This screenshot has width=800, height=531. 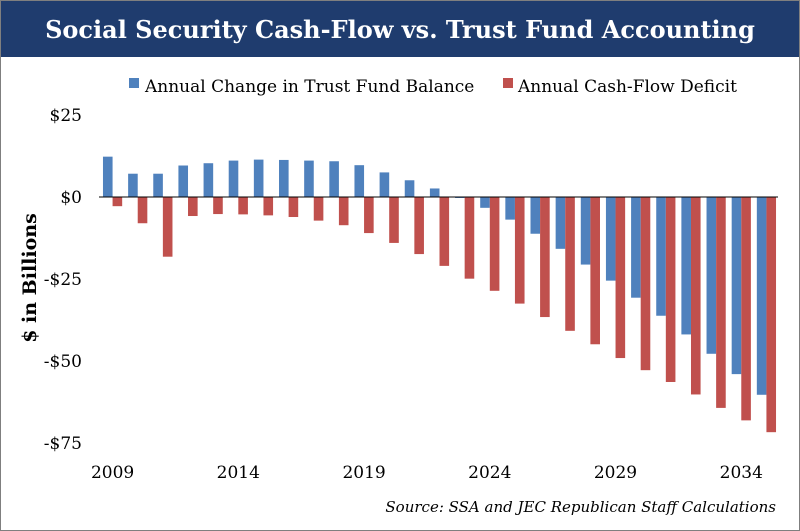 What do you see at coordinates (238, 473) in the screenshot?
I see `x-tick-label: 2014` at bounding box center [238, 473].